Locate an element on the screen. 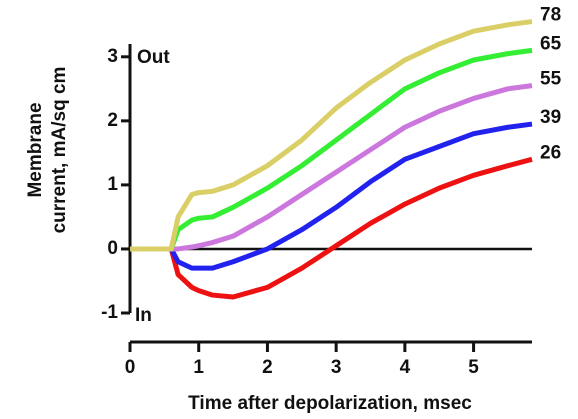 Image resolution: width=578 pixels, height=419 pixels. annotation: In is located at coordinates (143, 315).